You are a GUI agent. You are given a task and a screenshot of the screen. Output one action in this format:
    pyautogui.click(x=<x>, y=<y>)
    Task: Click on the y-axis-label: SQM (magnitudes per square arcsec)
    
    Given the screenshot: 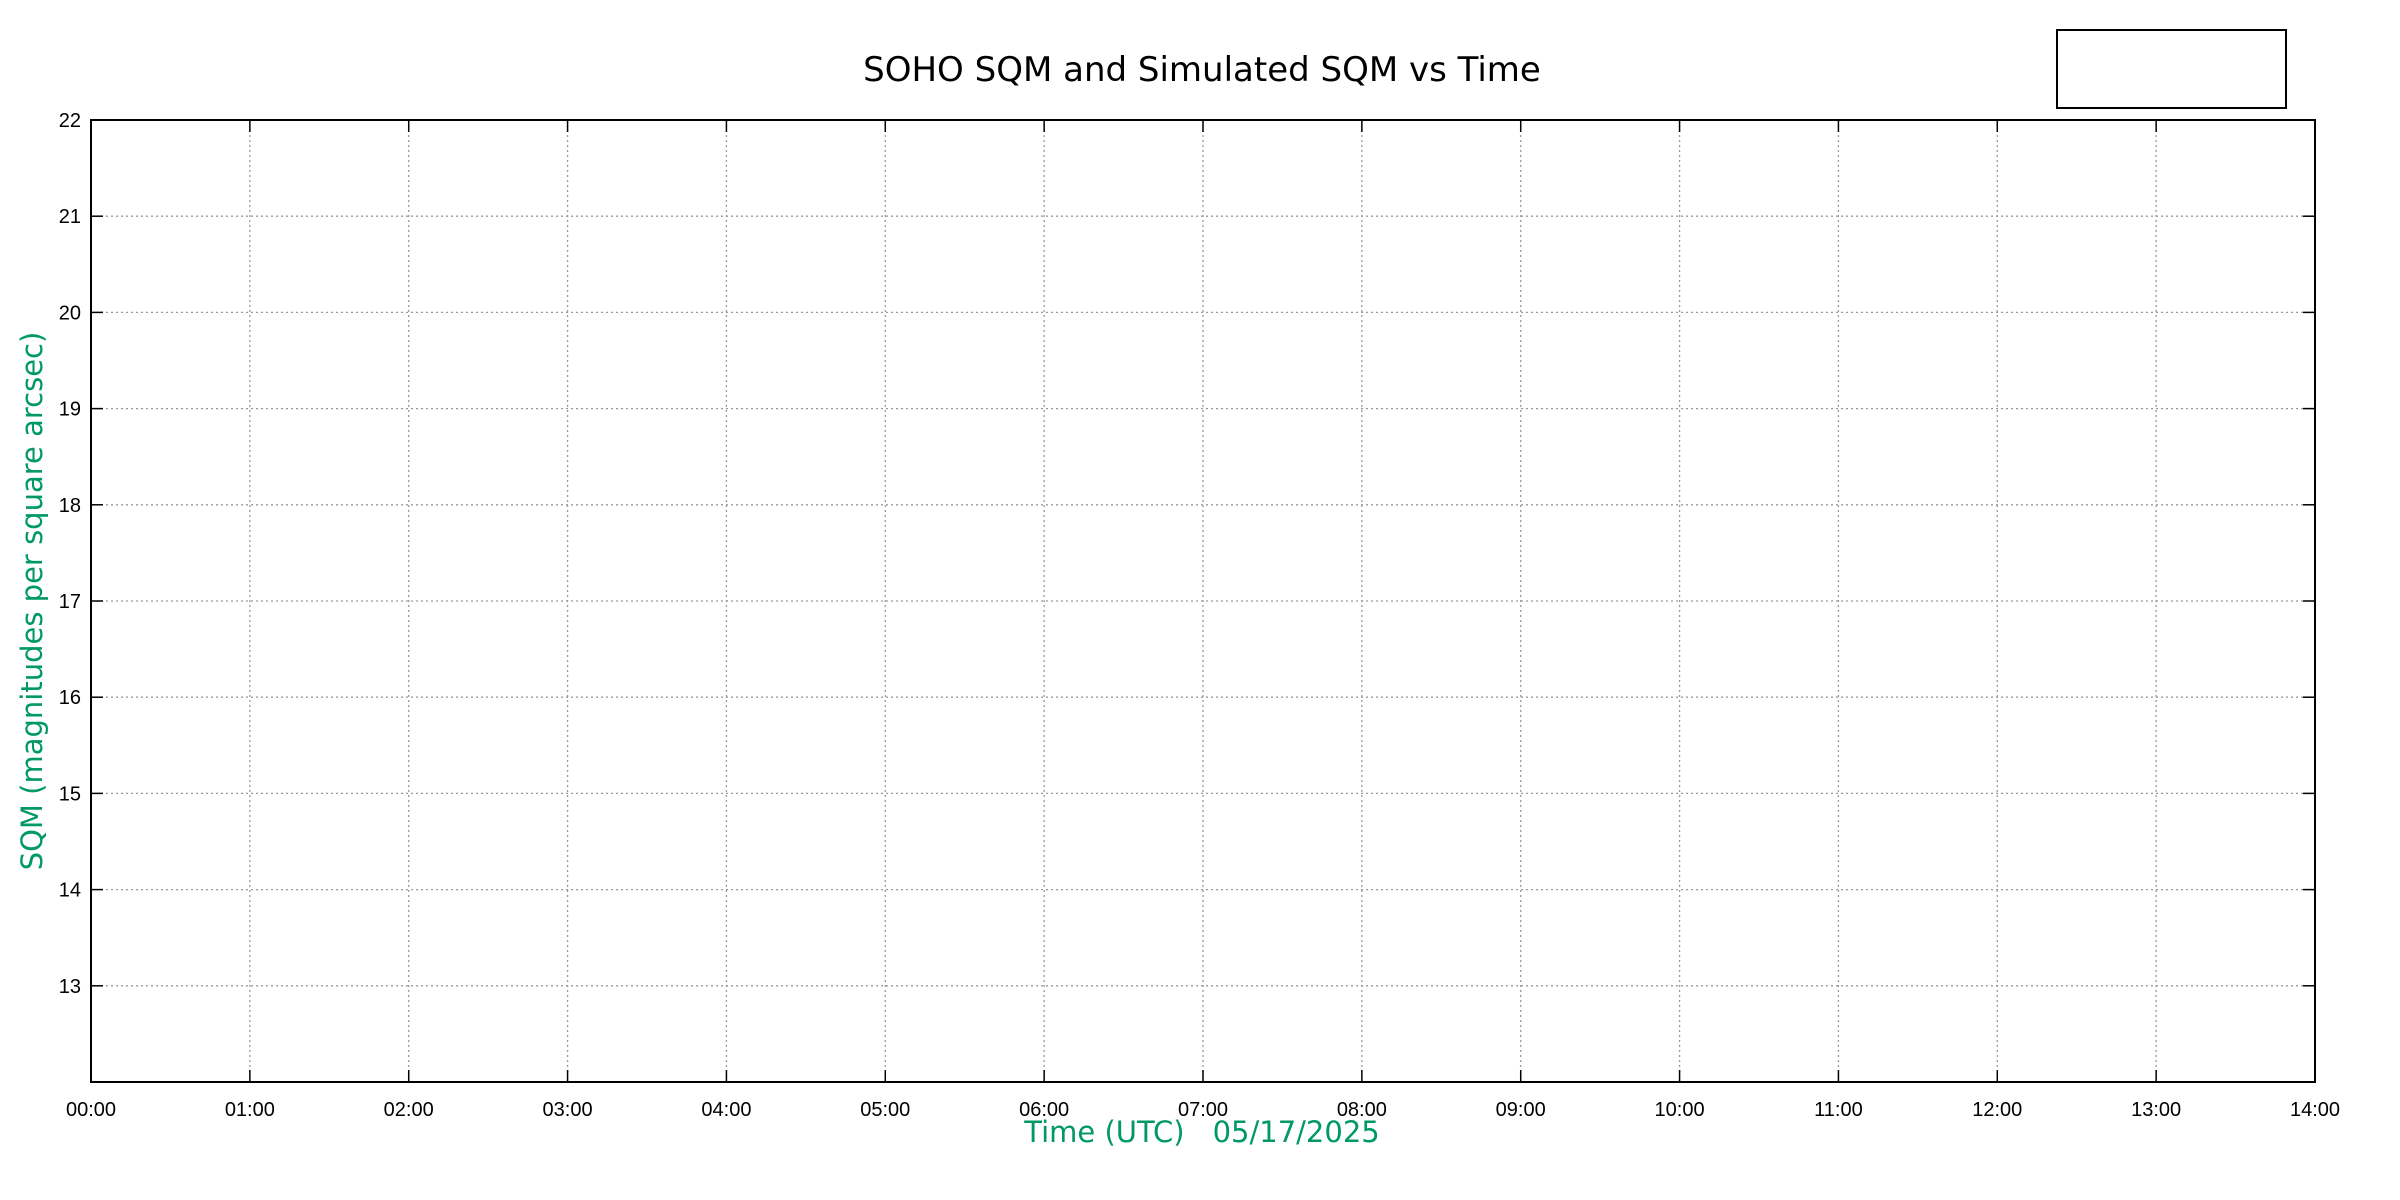 What is the action you would take?
    pyautogui.click(x=32, y=601)
    